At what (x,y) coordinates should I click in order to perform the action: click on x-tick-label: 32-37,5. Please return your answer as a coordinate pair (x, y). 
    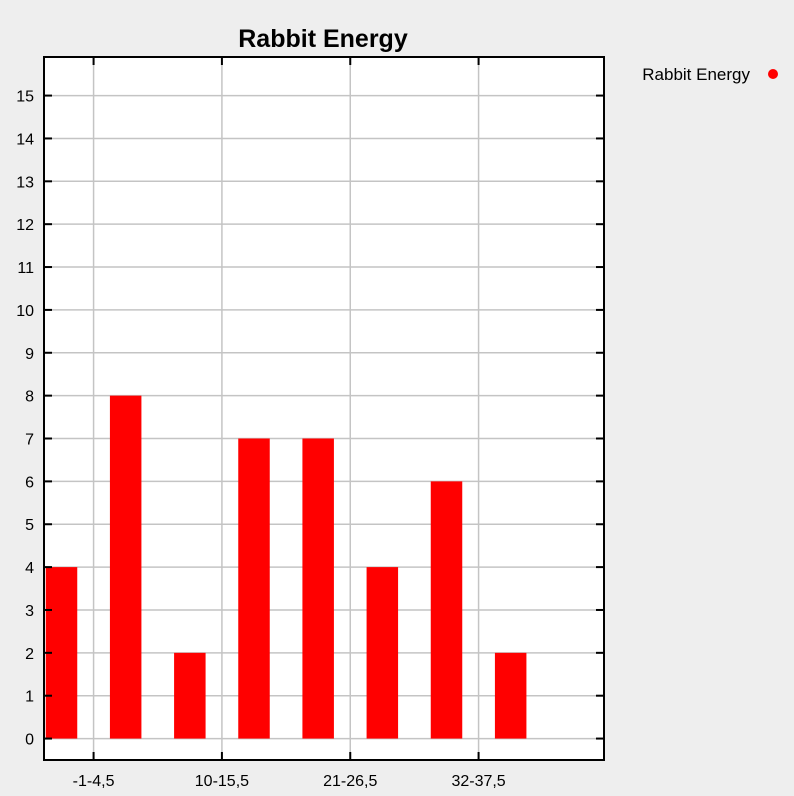
    Looking at the image, I should click on (478, 781).